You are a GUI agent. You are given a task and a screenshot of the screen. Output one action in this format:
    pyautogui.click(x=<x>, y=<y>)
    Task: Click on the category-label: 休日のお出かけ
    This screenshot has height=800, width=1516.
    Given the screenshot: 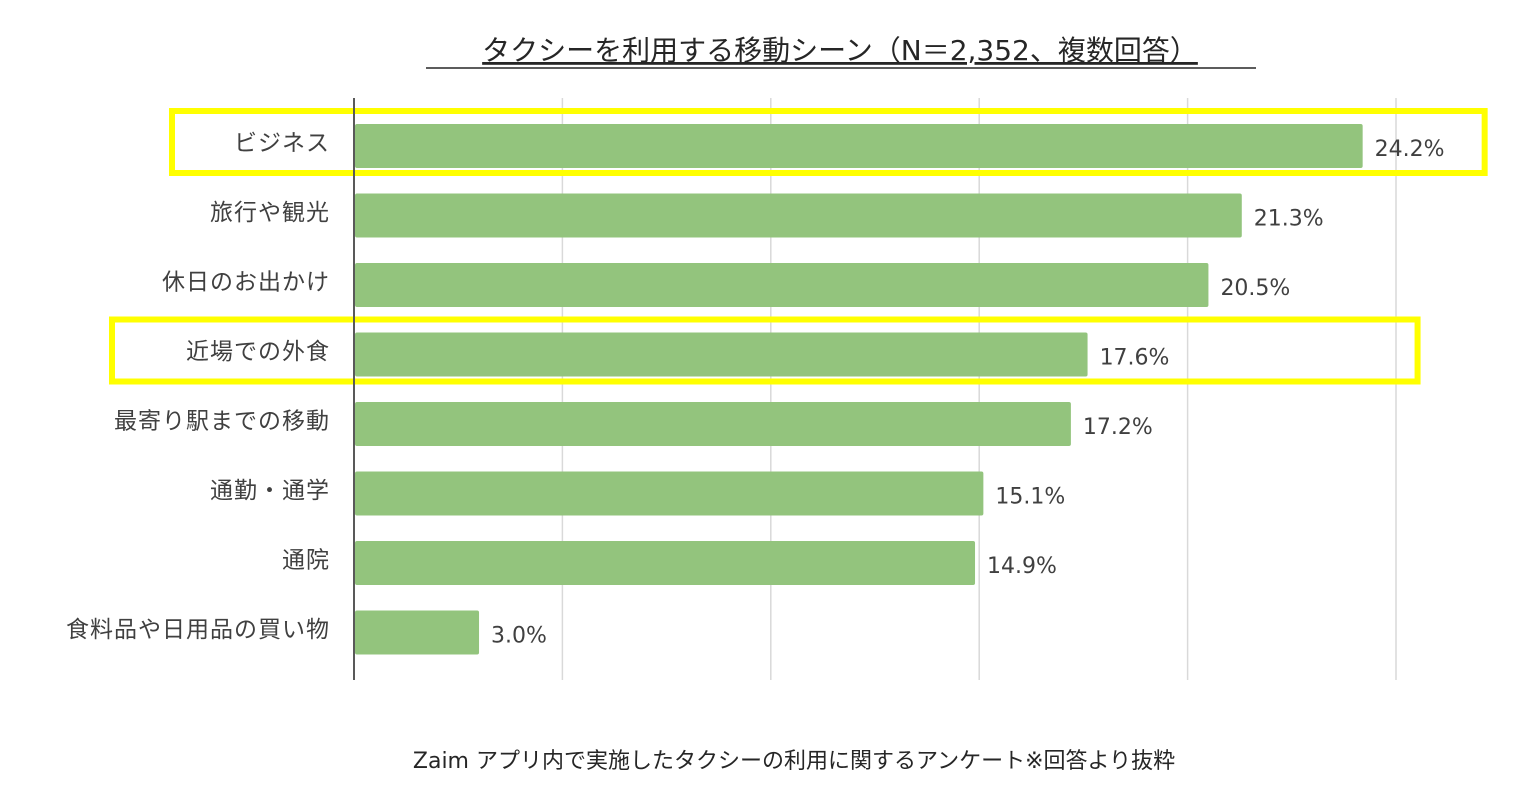 What is the action you would take?
    pyautogui.click(x=246, y=283)
    